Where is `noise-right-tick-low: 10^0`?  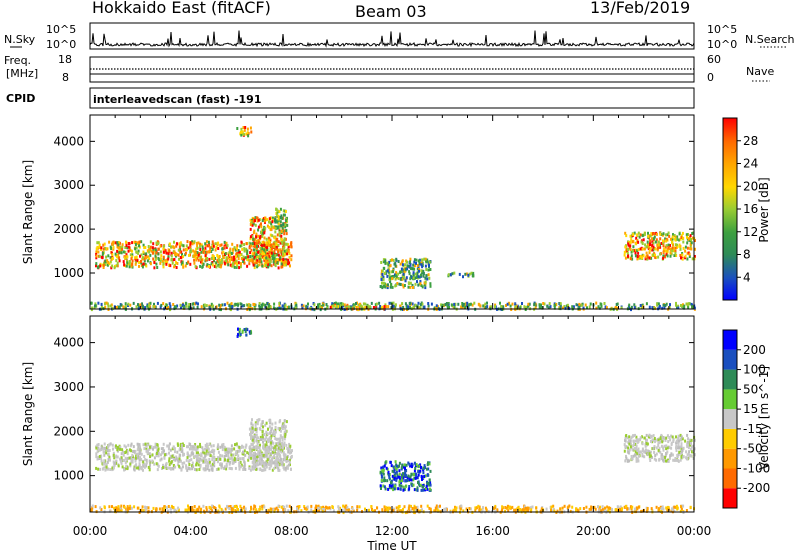
noise-right-tick-low: 10^0 is located at coordinates (722, 44).